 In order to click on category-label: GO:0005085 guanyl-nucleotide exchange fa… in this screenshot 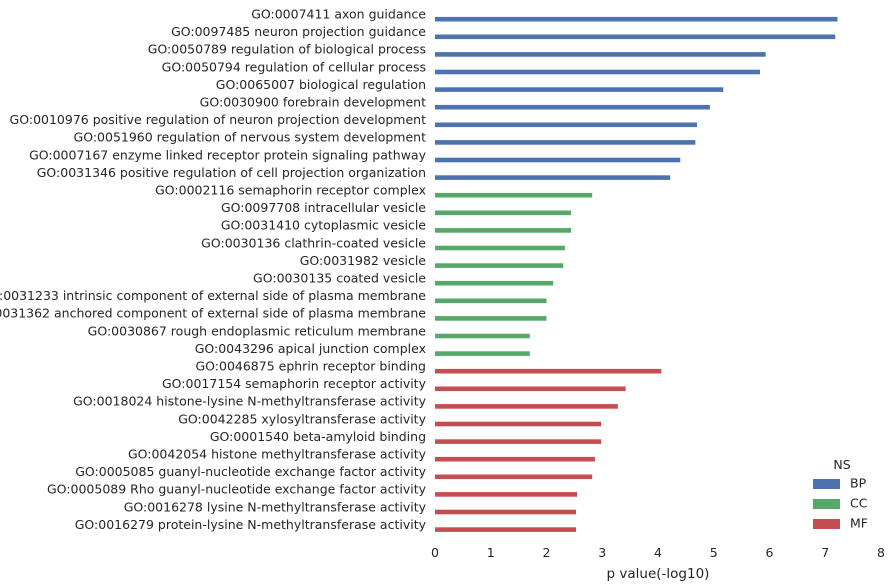, I will do `click(250, 471)`.